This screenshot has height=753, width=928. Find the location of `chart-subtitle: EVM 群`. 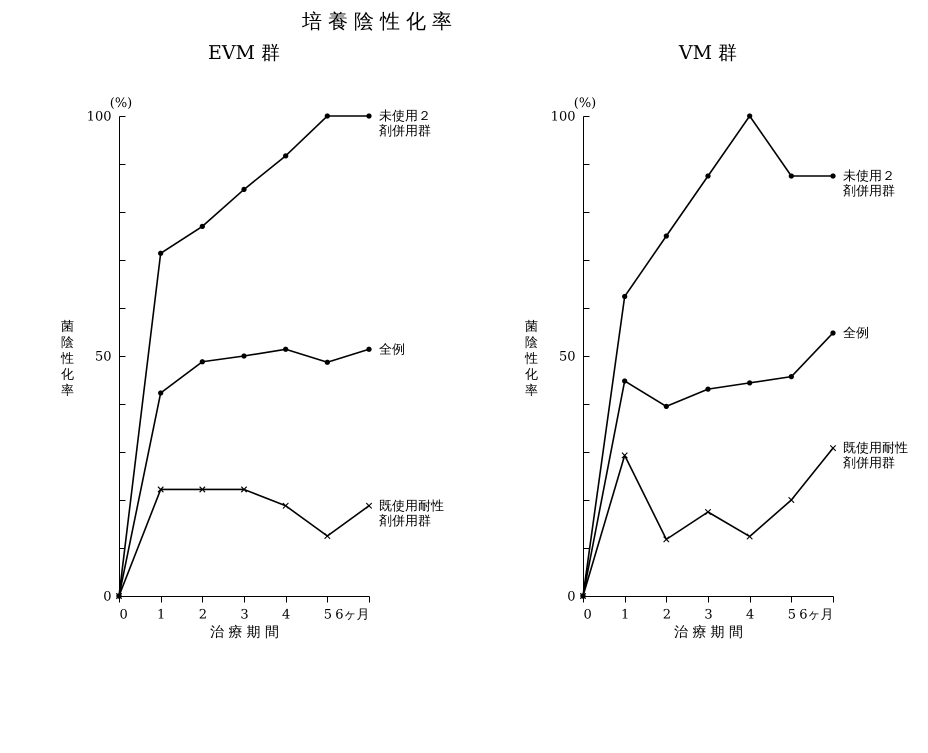

chart-subtitle: EVM 群 is located at coordinates (244, 53).